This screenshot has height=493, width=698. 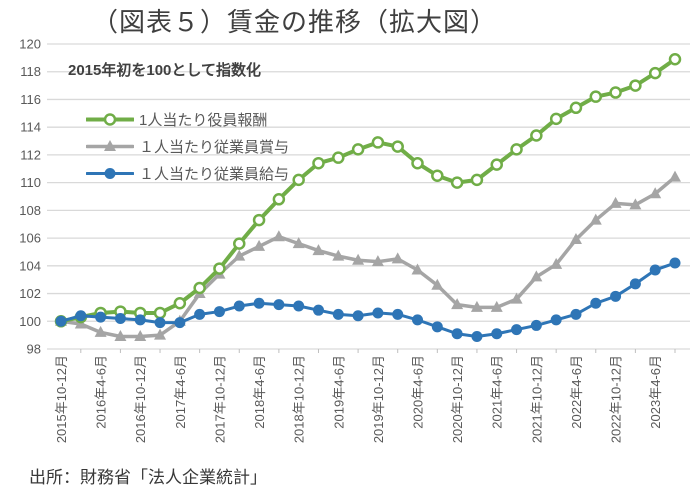 I want to click on source-note: 出所：財務省「法人企業統計」, so click(x=148, y=477).